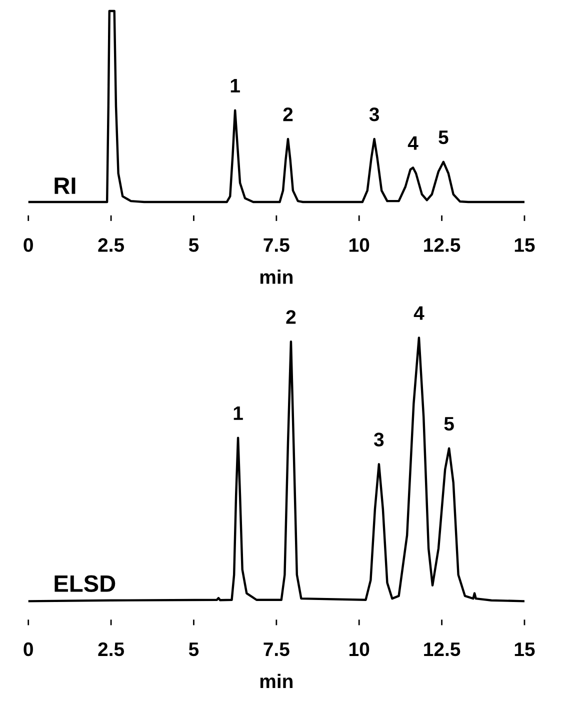 This screenshot has height=718, width=567. Describe the element at coordinates (85, 583) in the screenshot. I see `text: ELSD` at that location.